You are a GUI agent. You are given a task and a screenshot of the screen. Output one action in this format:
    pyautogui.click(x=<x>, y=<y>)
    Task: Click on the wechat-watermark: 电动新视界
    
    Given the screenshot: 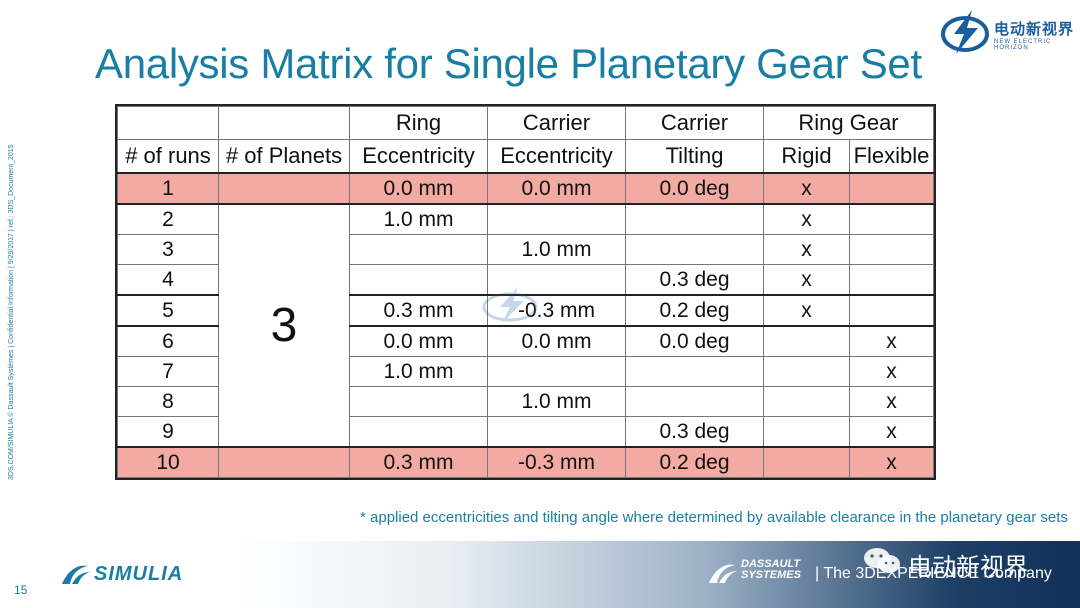 What is the action you would take?
    pyautogui.click(x=962, y=562)
    